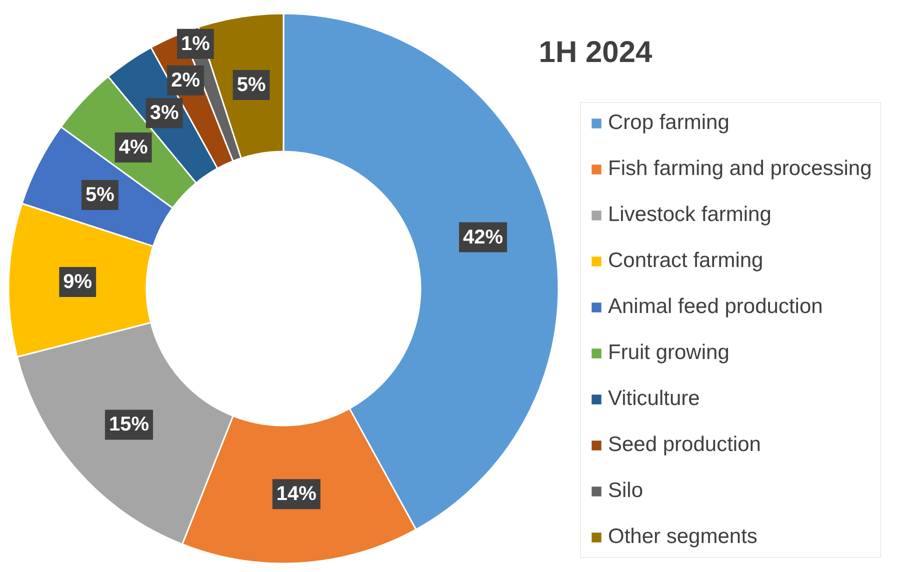 The image size is (917, 572). Describe the element at coordinates (683, 537) in the screenshot. I see `legend-label: Other segments` at that location.